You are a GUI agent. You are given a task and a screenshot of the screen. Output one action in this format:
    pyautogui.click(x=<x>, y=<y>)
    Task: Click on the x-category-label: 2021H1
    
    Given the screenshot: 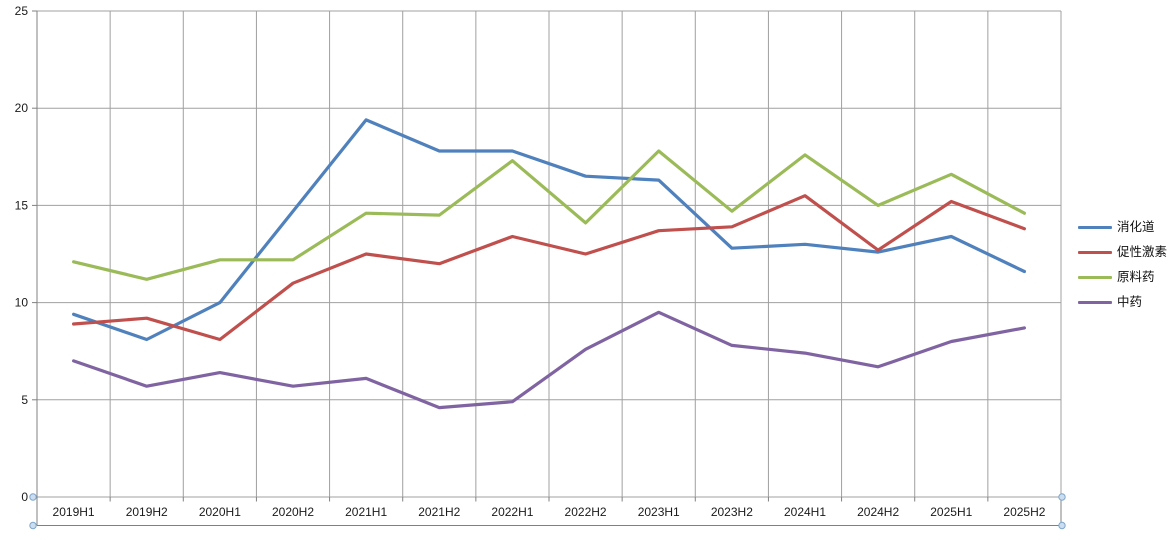 What is the action you would take?
    pyautogui.click(x=366, y=512)
    